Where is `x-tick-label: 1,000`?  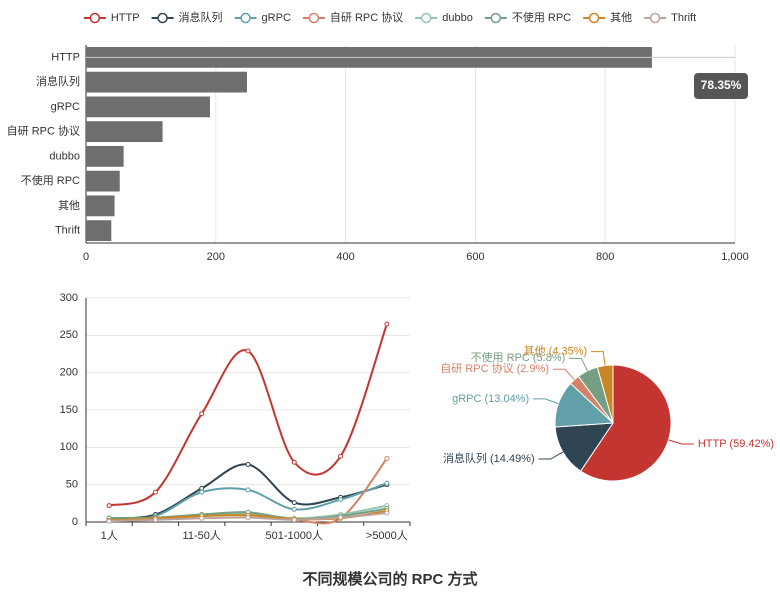
x-tick-label: 1,000 is located at coordinates (735, 257).